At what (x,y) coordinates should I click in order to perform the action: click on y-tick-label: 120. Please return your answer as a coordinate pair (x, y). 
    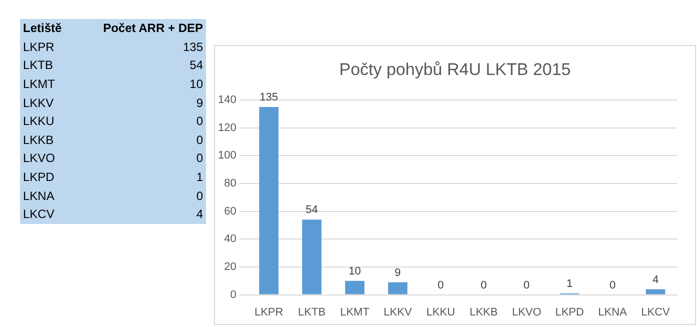
    Looking at the image, I should click on (227, 128).